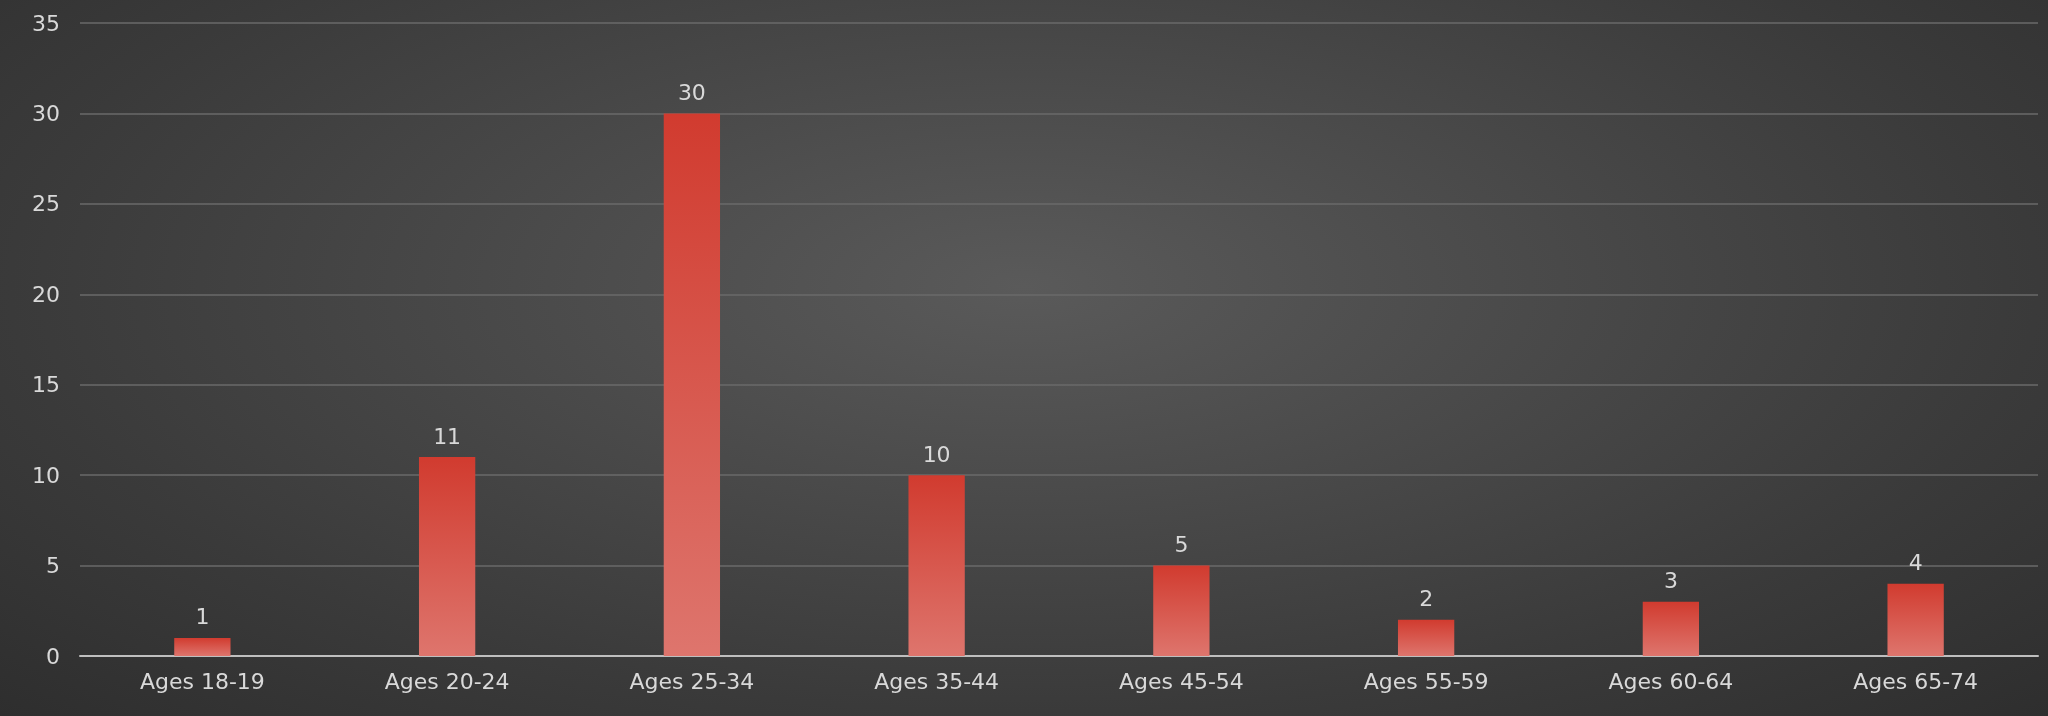  I want to click on data-label: 3, so click(1670, 581).